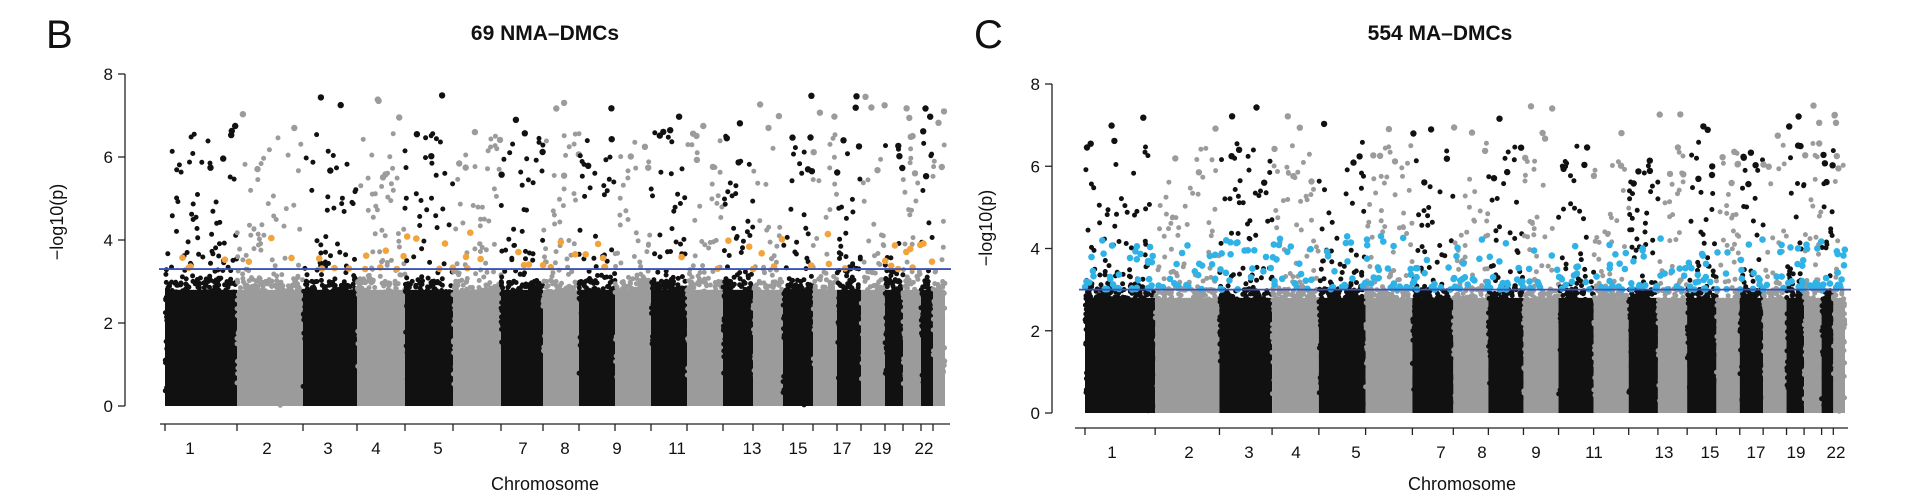 This screenshot has height=494, width=1920. What do you see at coordinates (882, 448) in the screenshot?
I see `x-tick-label: 19` at bounding box center [882, 448].